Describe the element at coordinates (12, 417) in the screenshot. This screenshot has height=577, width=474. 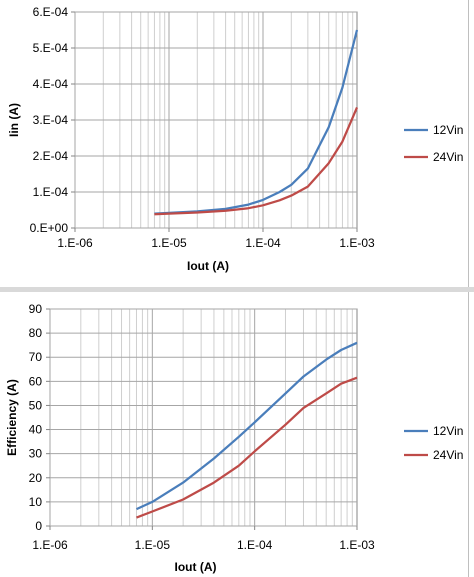
I see `y-axis-title: Efficiency (A)` at that location.